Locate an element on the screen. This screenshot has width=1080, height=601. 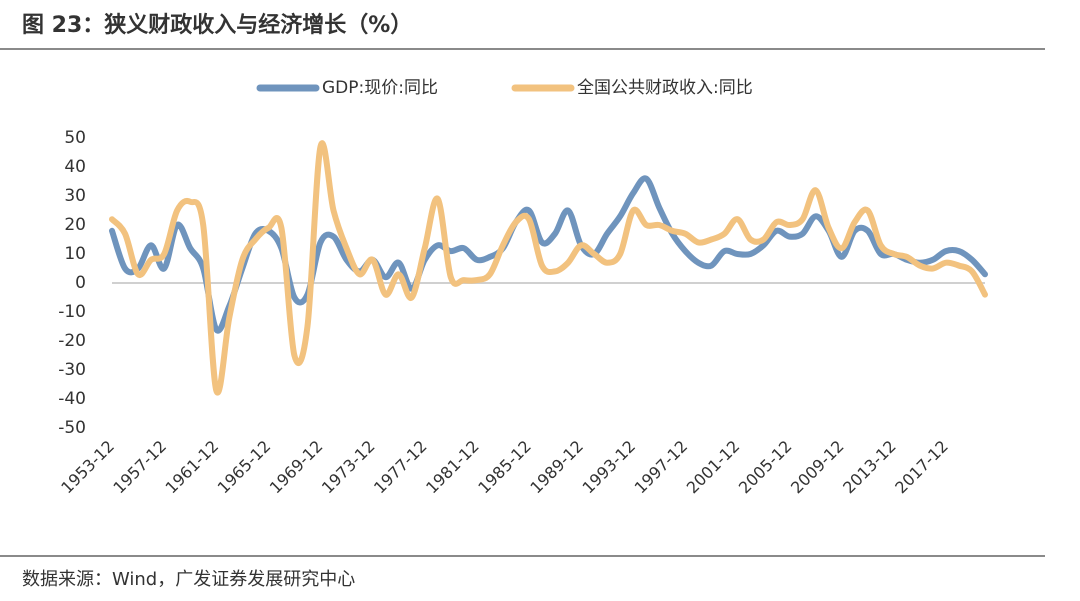
y-tick-label: -50 is located at coordinates (72, 428).